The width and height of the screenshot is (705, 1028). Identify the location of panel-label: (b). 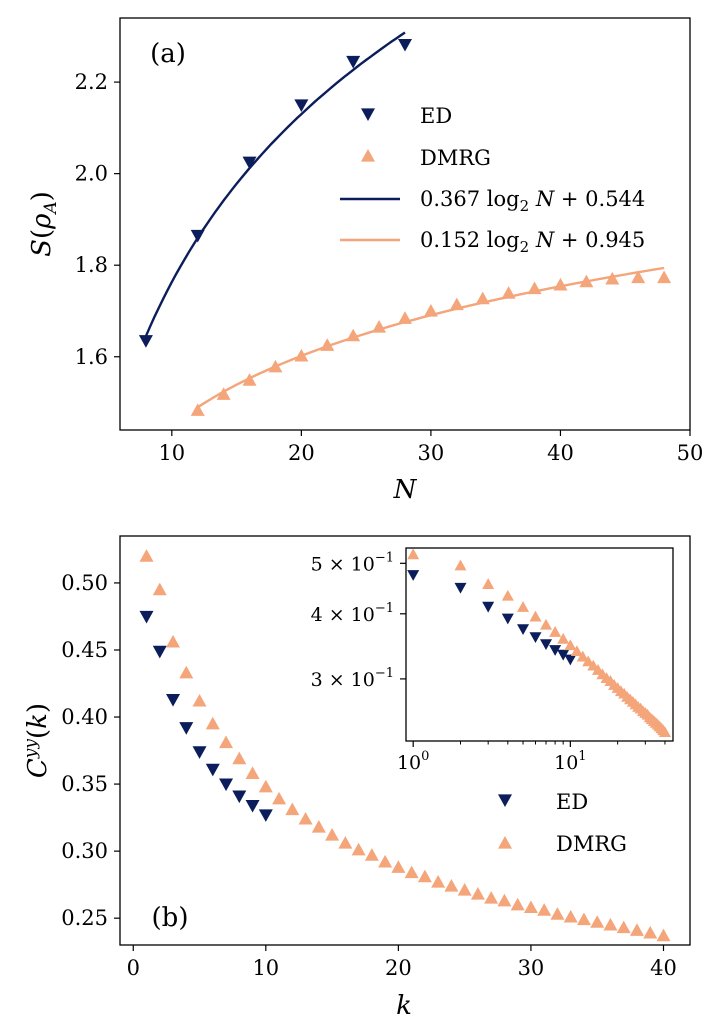
(170, 918).